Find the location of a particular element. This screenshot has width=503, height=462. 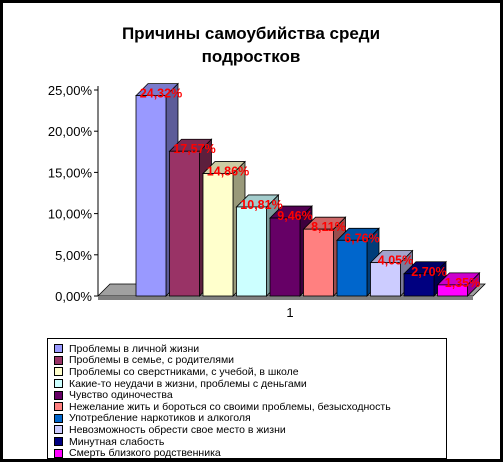

floor-edge is located at coordinates (285, 298).